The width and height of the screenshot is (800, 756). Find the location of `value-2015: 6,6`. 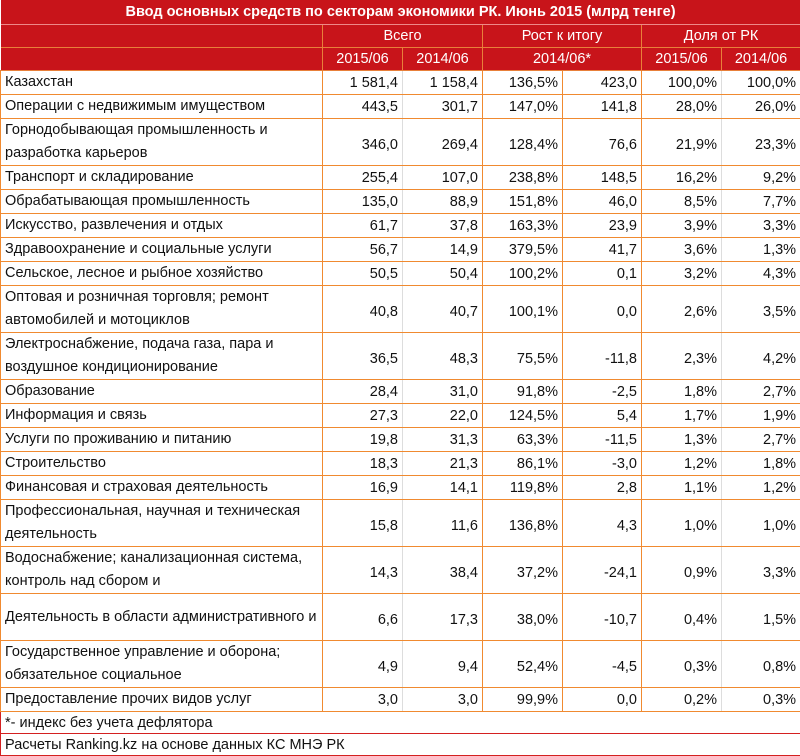

value-2015: 6,6 is located at coordinates (362, 617).